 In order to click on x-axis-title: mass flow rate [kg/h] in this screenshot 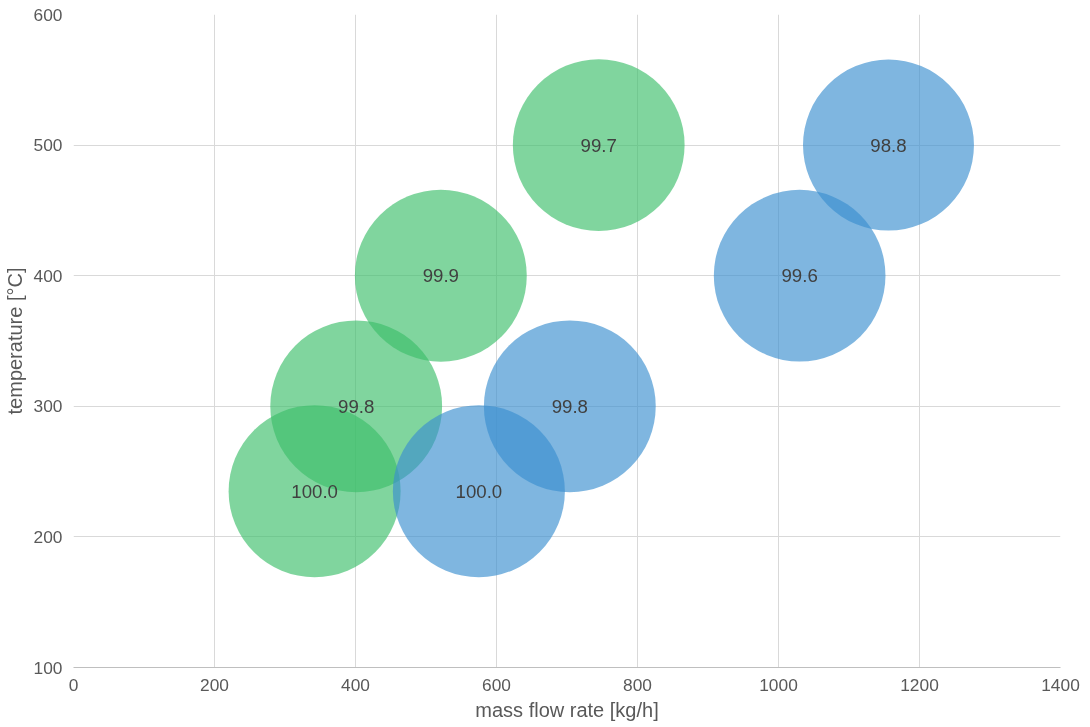, I will do `click(567, 709)`.